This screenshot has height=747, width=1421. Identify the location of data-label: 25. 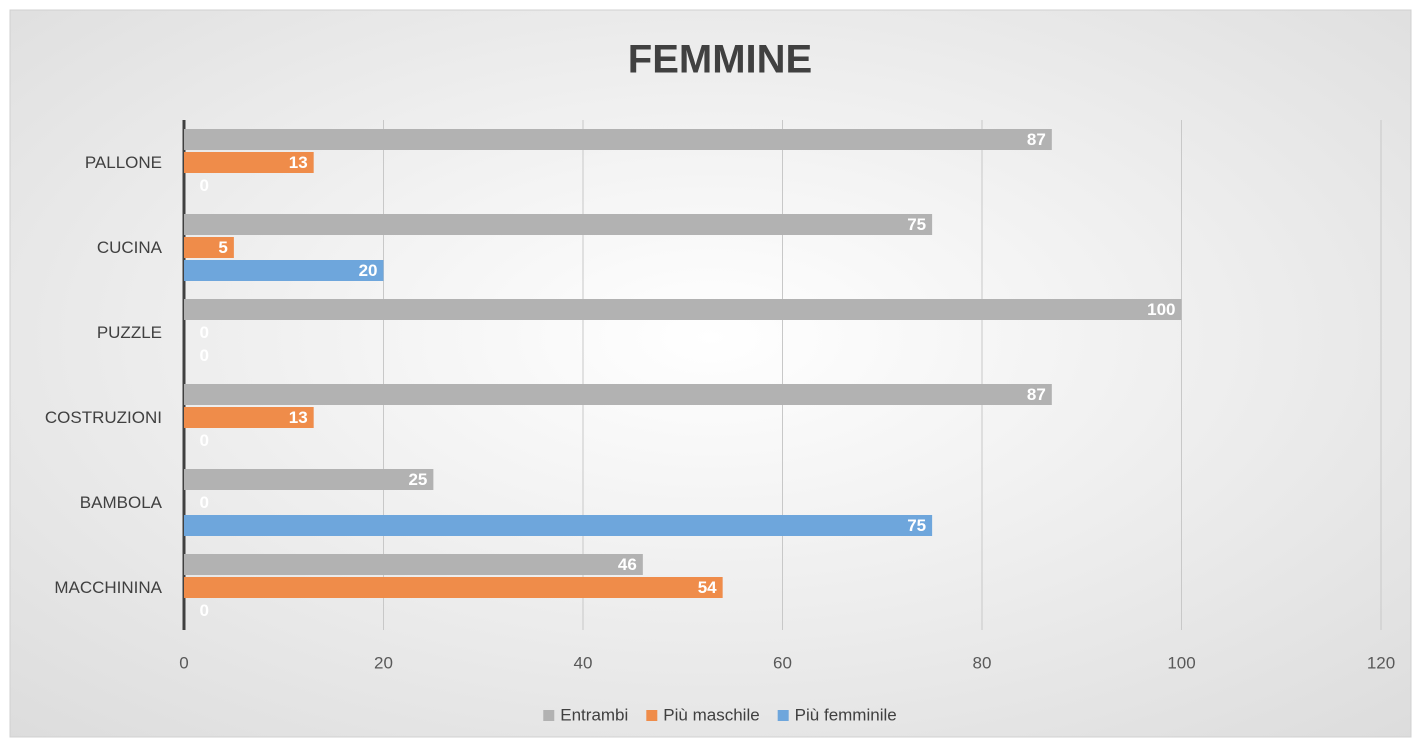
(417, 479).